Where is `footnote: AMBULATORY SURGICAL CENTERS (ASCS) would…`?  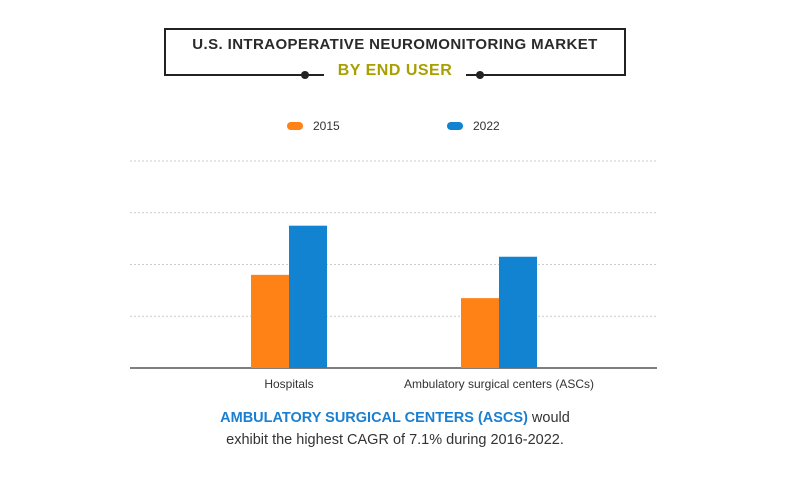
footnote: AMBULATORY SURGICAL CENTERS (ASCS) would… is located at coordinates (395, 429).